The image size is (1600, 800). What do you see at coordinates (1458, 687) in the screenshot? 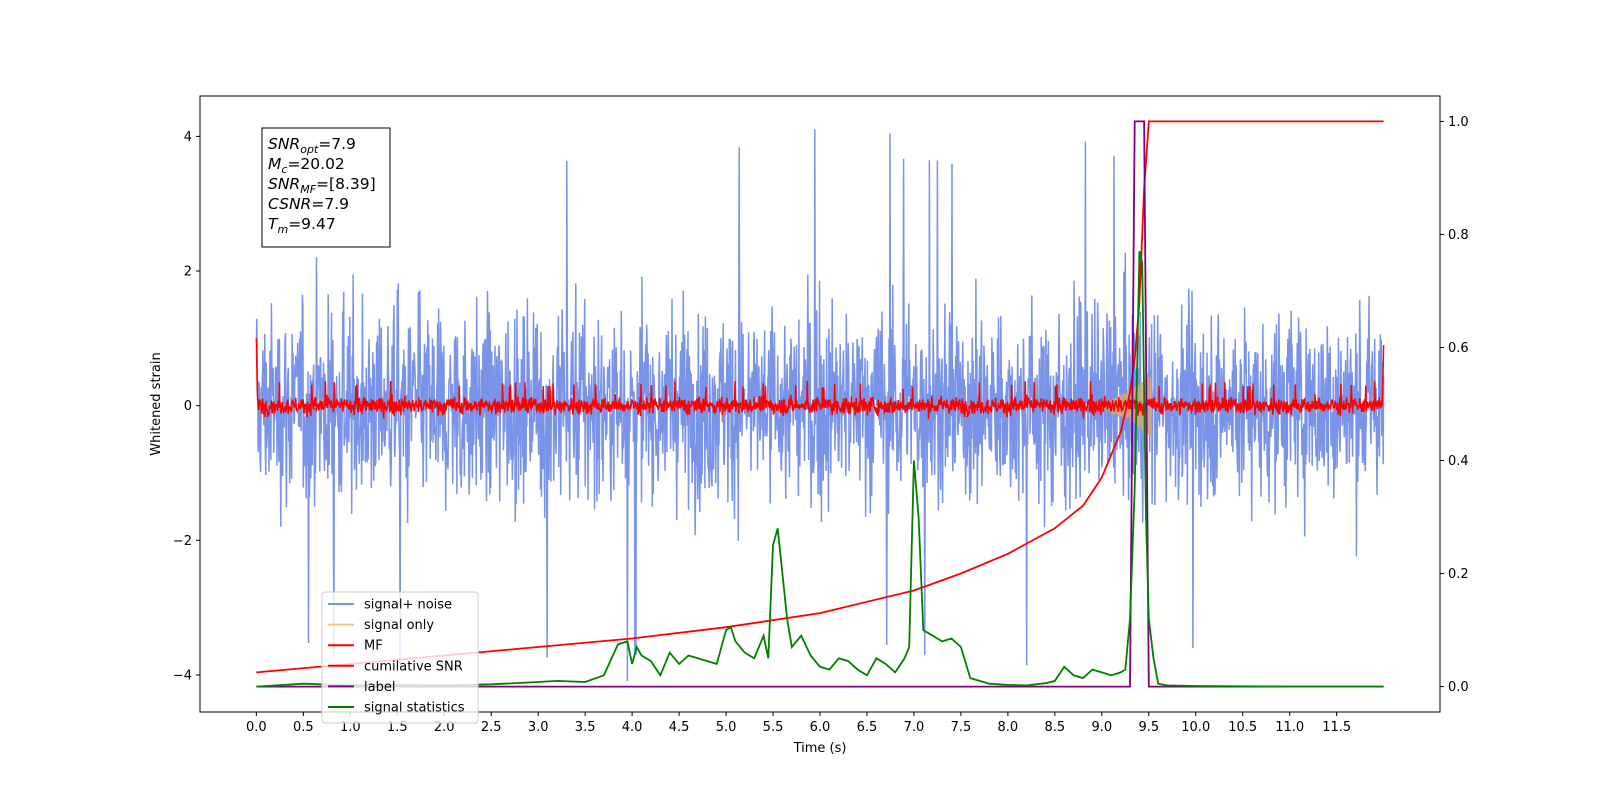
I see `y-right-tick-label: 0.0` at bounding box center [1458, 687].